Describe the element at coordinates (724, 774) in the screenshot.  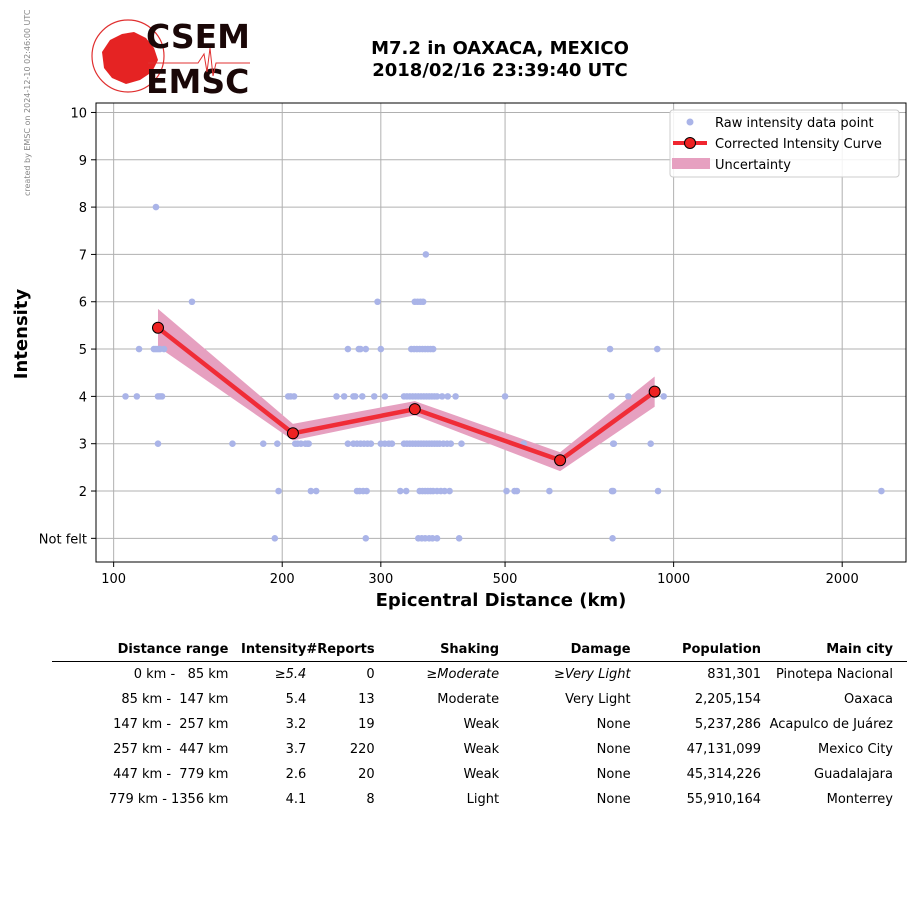
I see `table-cell: 45,314,226` at that location.